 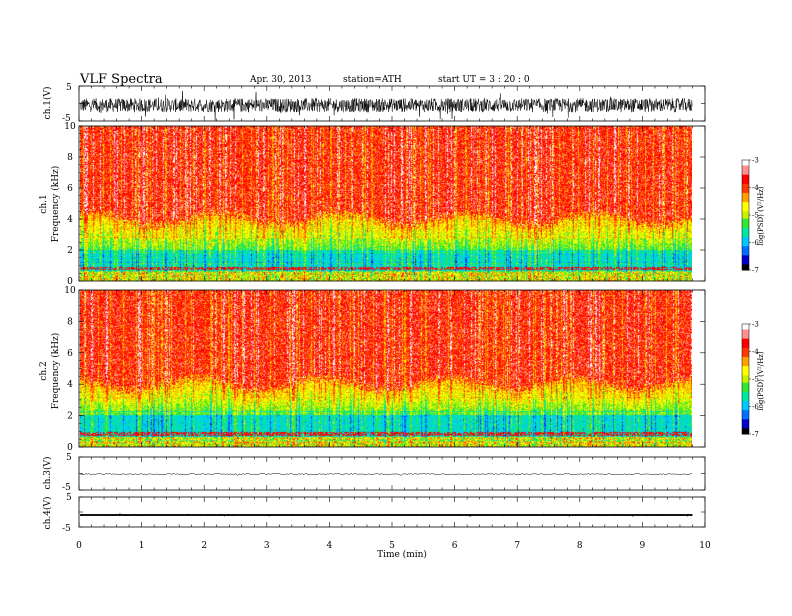 I want to click on time-xtick-label: 10, so click(x=705, y=546).